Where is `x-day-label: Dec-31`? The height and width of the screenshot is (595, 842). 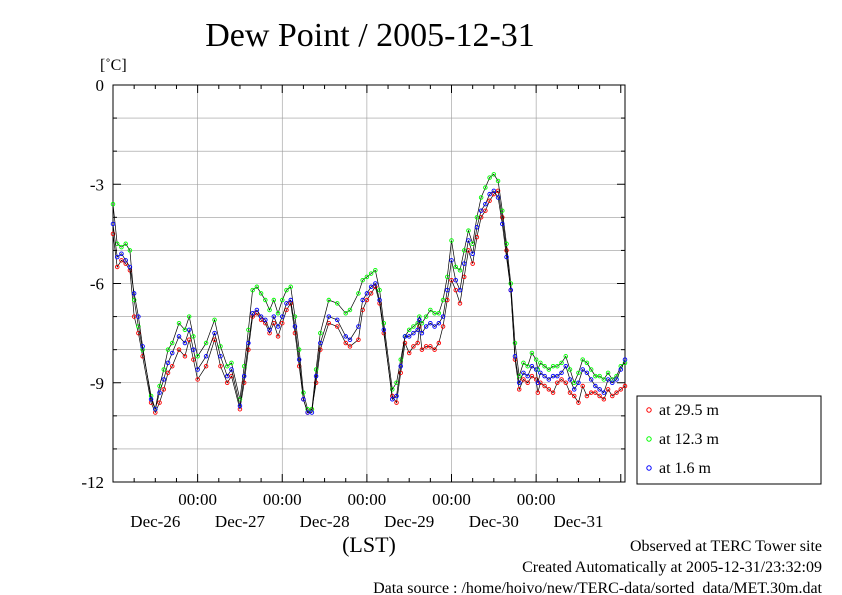
x-day-label: Dec-31 is located at coordinates (578, 521).